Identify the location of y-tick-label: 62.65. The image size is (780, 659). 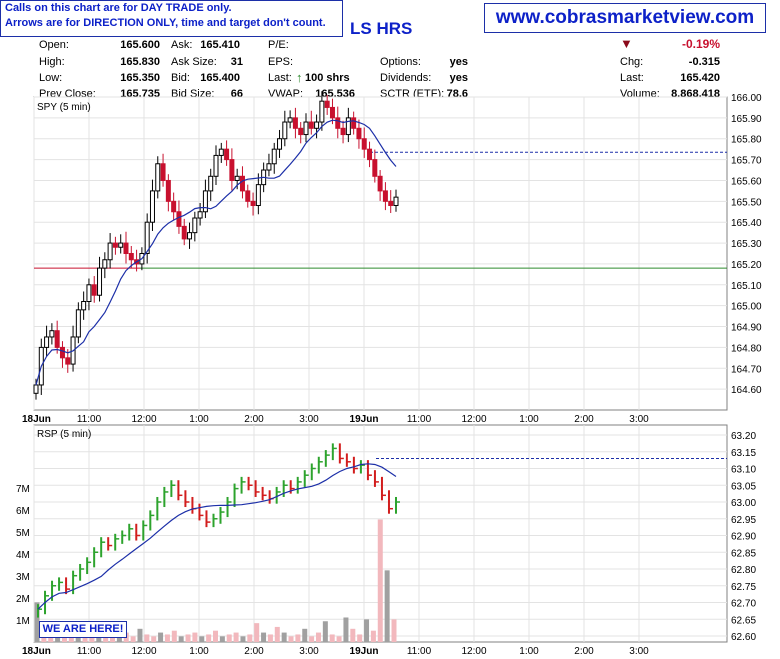
(743, 620).